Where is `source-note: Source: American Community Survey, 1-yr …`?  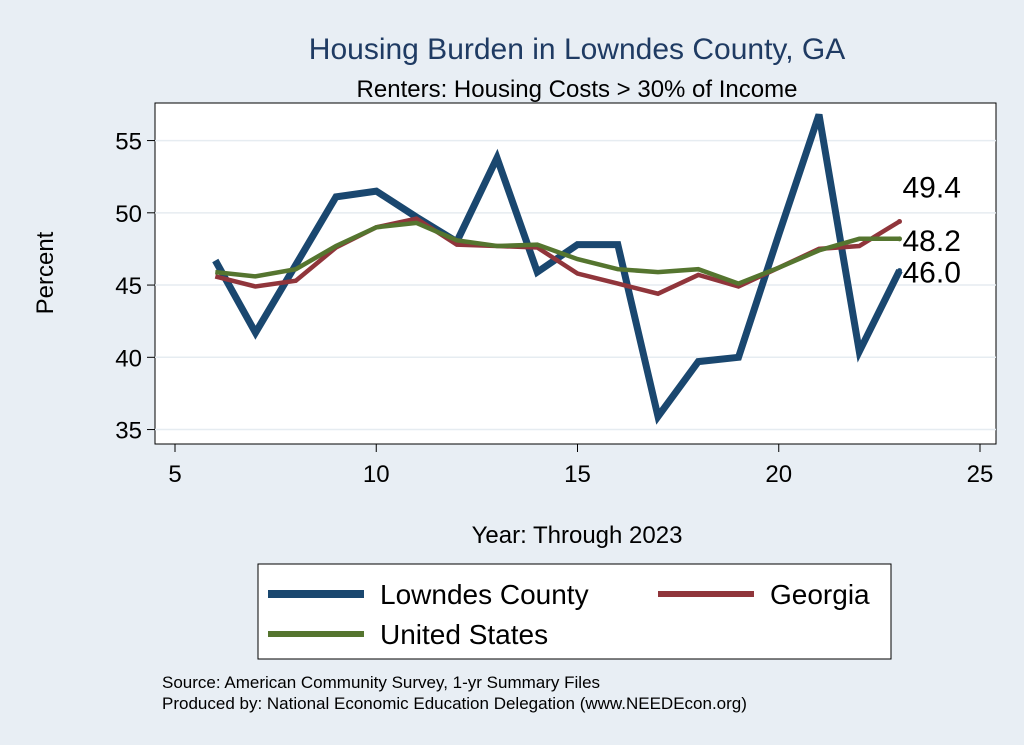
source-note: Source: American Community Survey, 1-yr … is located at coordinates (381, 682).